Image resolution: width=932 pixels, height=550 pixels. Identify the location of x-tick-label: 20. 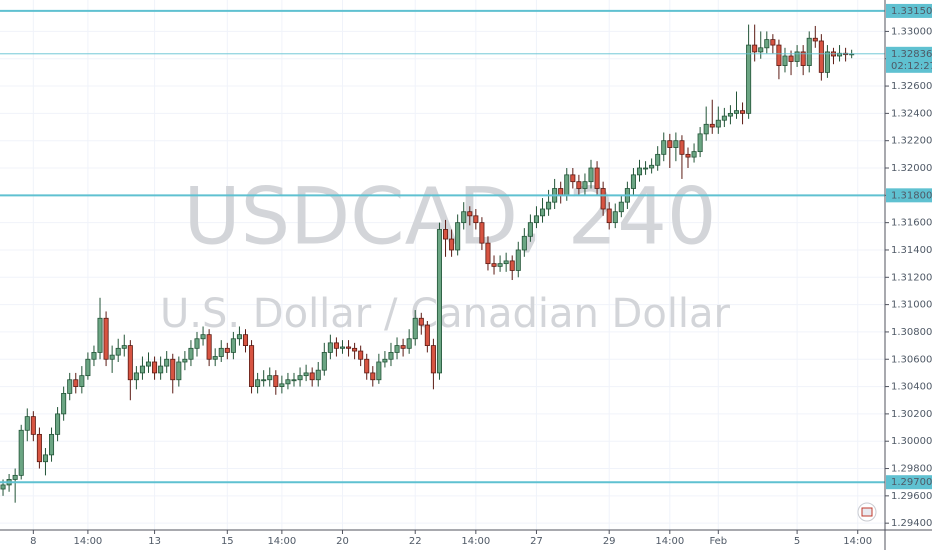
(342, 541).